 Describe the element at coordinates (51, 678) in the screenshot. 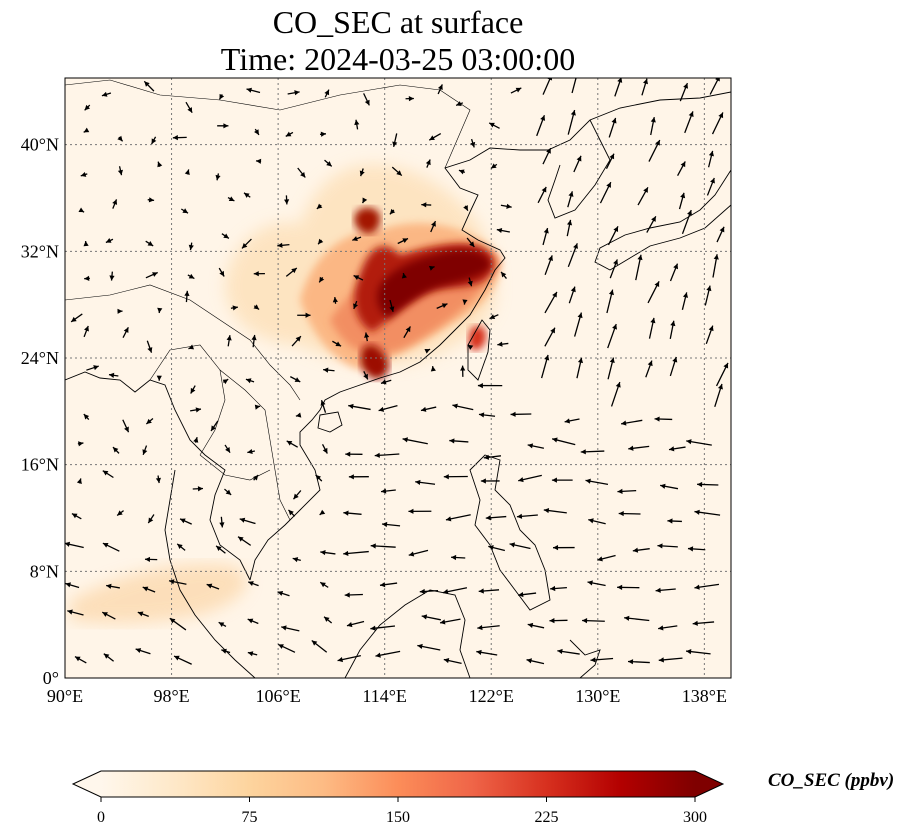

I see `lat-tick-label: 0°` at that location.